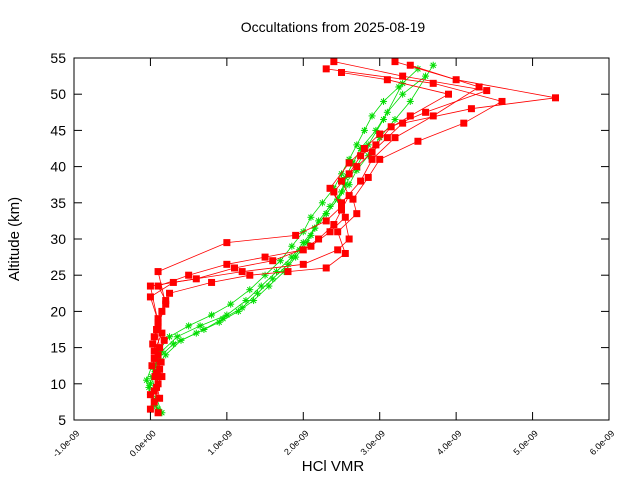 This screenshot has width=640, height=480. What do you see at coordinates (14, 239) in the screenshot?
I see `y-axis-label: Altitude (km)` at bounding box center [14, 239].